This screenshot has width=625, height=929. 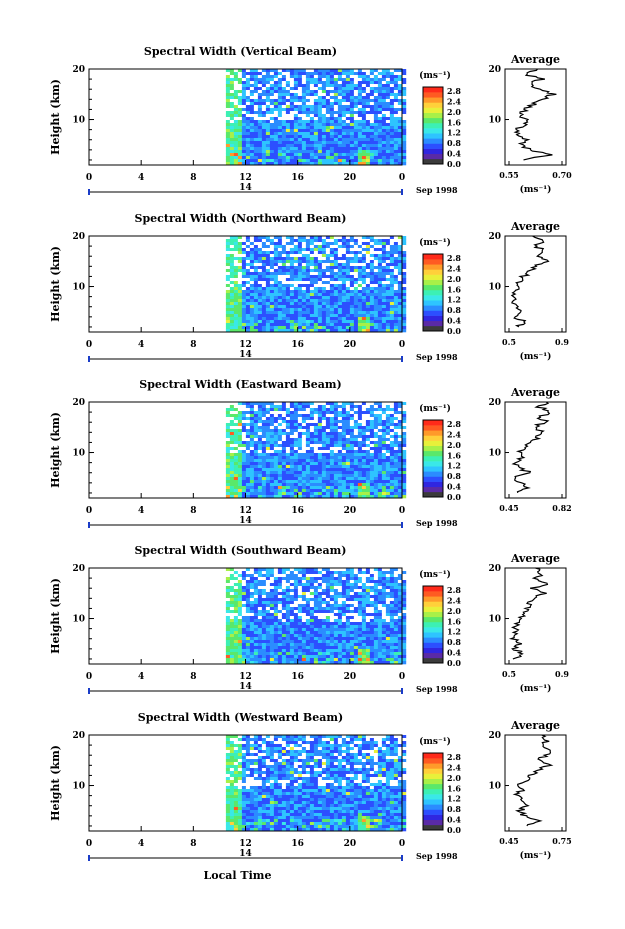 I want to click on x-tick-label: 8, so click(x=193, y=844).